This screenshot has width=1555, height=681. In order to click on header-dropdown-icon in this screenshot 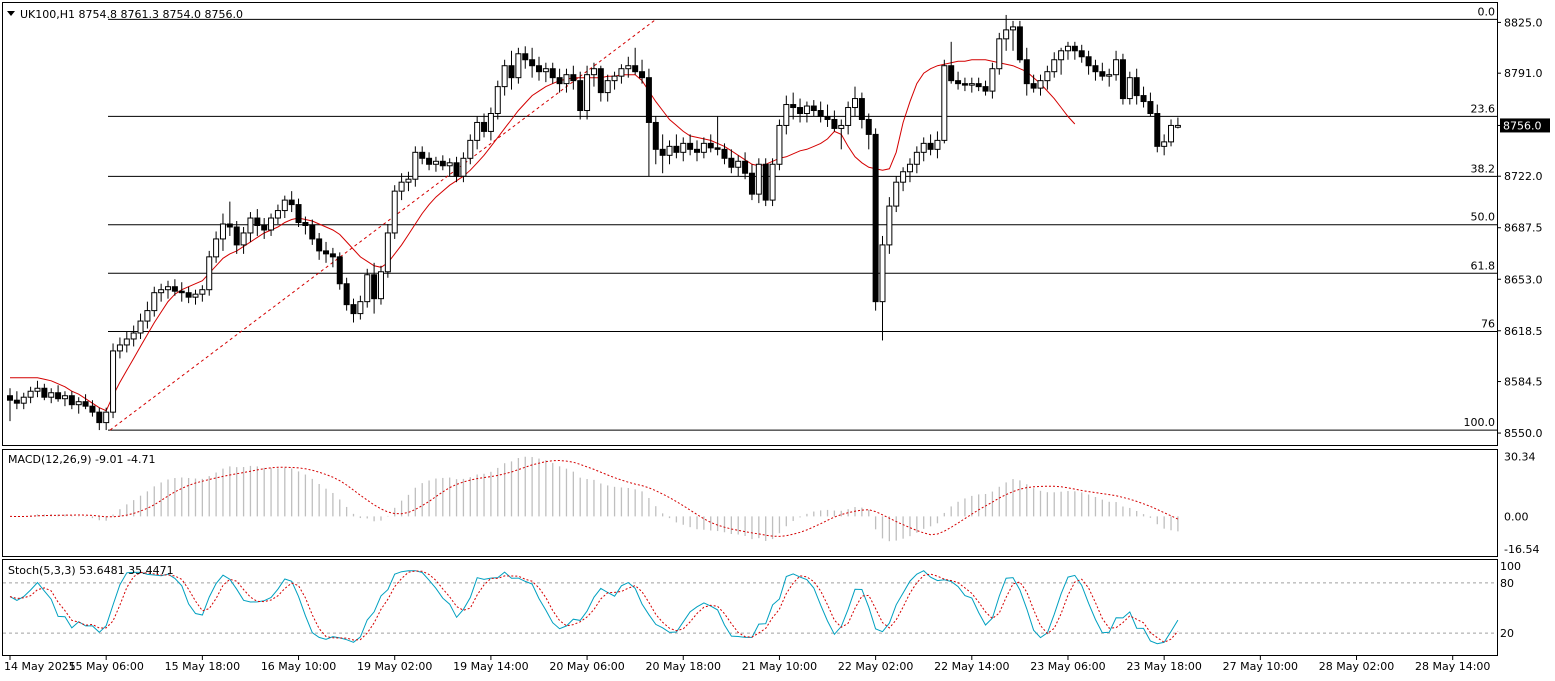, I will do `click(11, 13)`.